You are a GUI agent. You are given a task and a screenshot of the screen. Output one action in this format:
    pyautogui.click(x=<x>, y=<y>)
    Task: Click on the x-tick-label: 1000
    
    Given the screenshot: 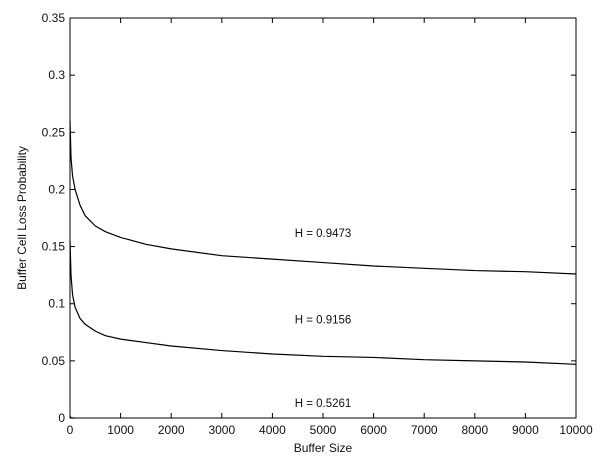 What is the action you would take?
    pyautogui.click(x=120, y=430)
    